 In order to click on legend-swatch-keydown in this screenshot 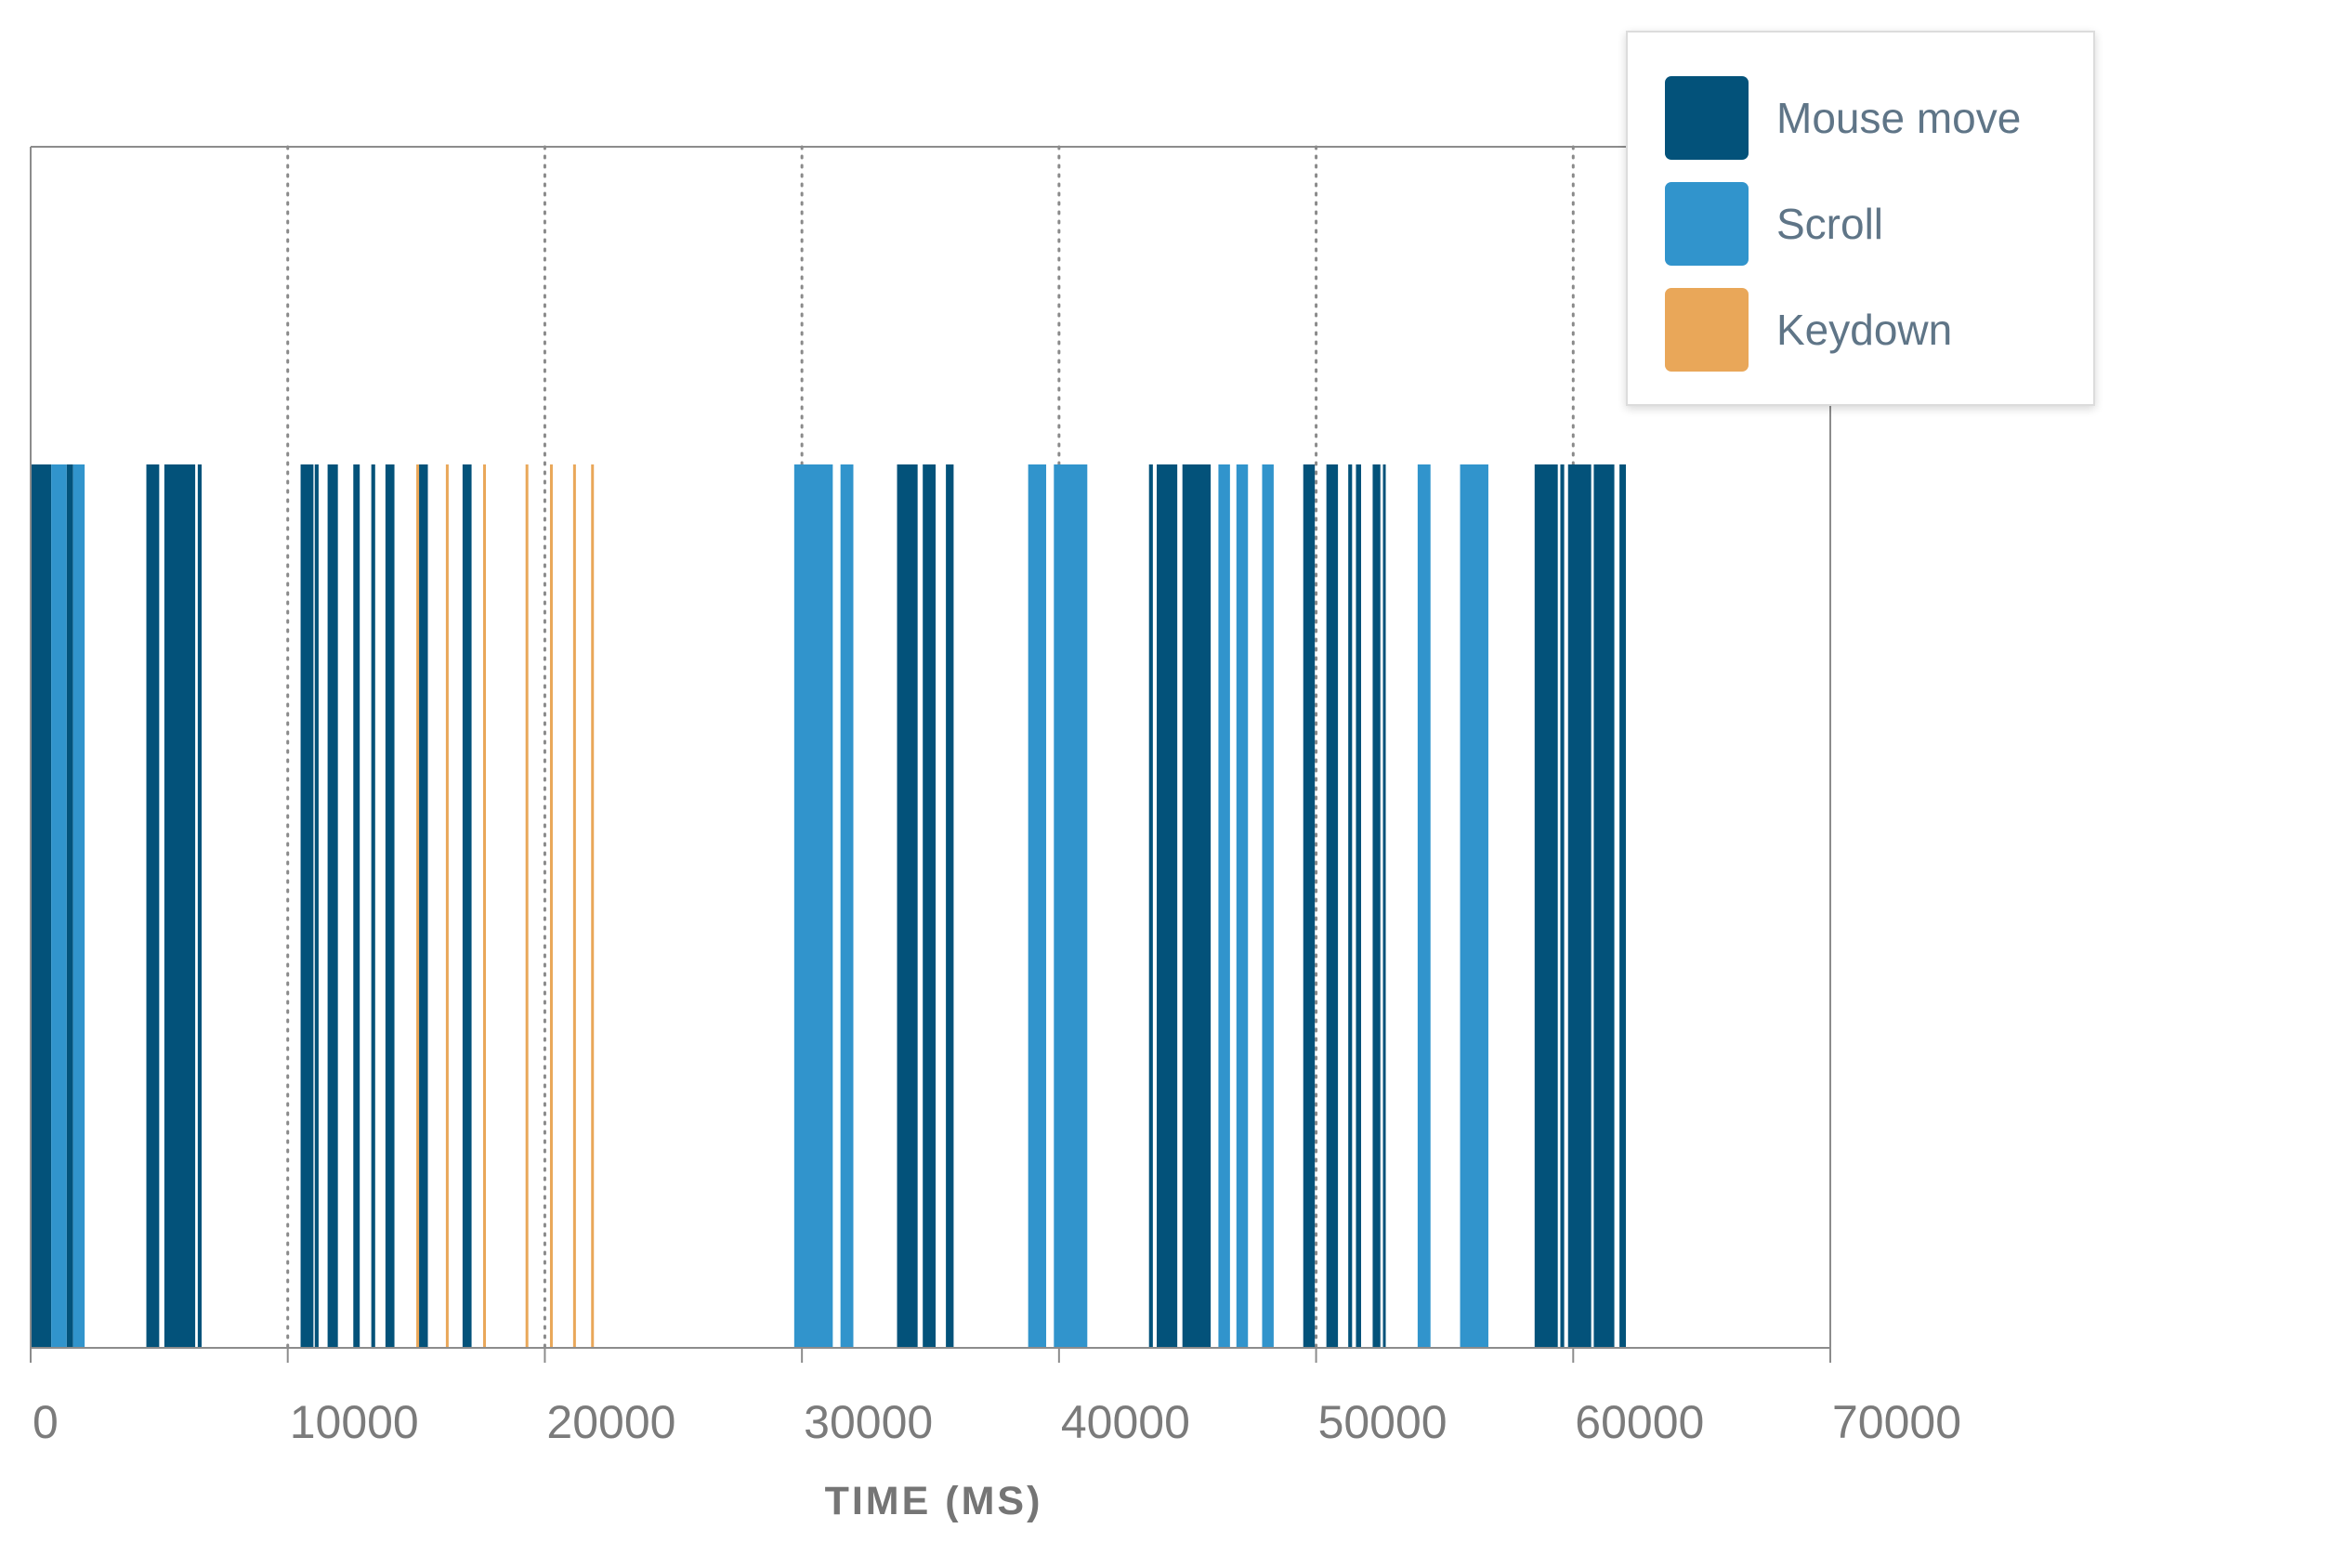, I will do `click(1707, 330)`.